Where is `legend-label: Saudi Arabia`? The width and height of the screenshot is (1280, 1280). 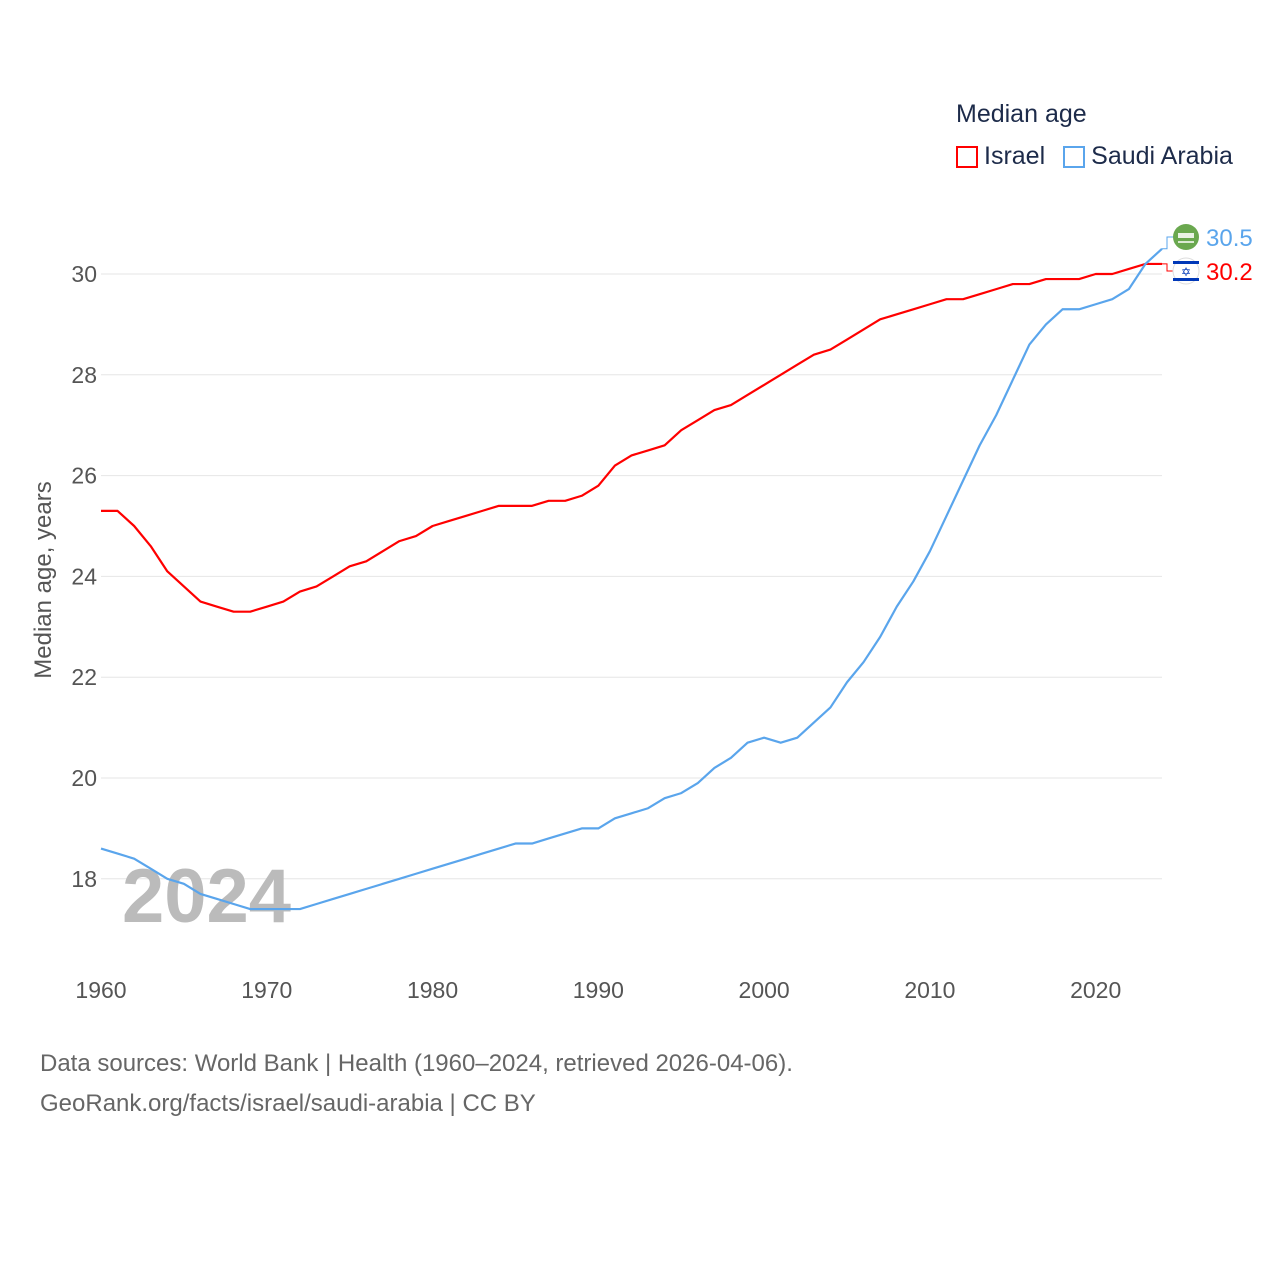 legend-label: Saudi Arabia is located at coordinates (1162, 156).